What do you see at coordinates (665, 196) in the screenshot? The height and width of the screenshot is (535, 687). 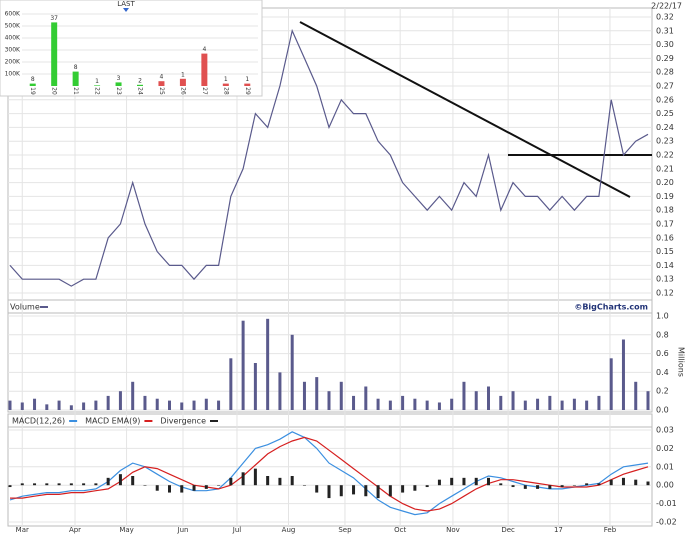 I see `y-tick-label: 0.19` at bounding box center [665, 196].